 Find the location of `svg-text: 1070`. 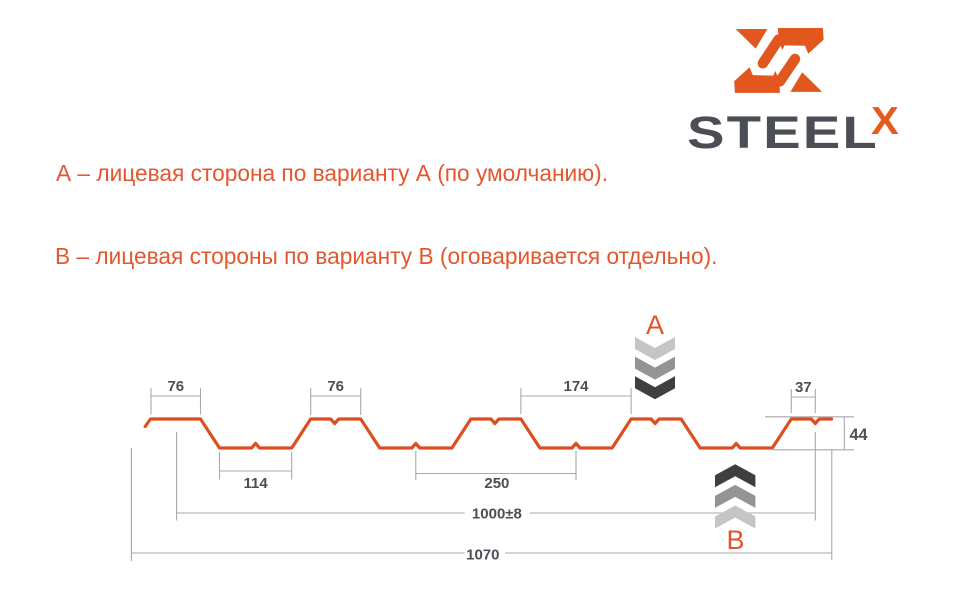

svg-text: 1070 is located at coordinates (482, 555).